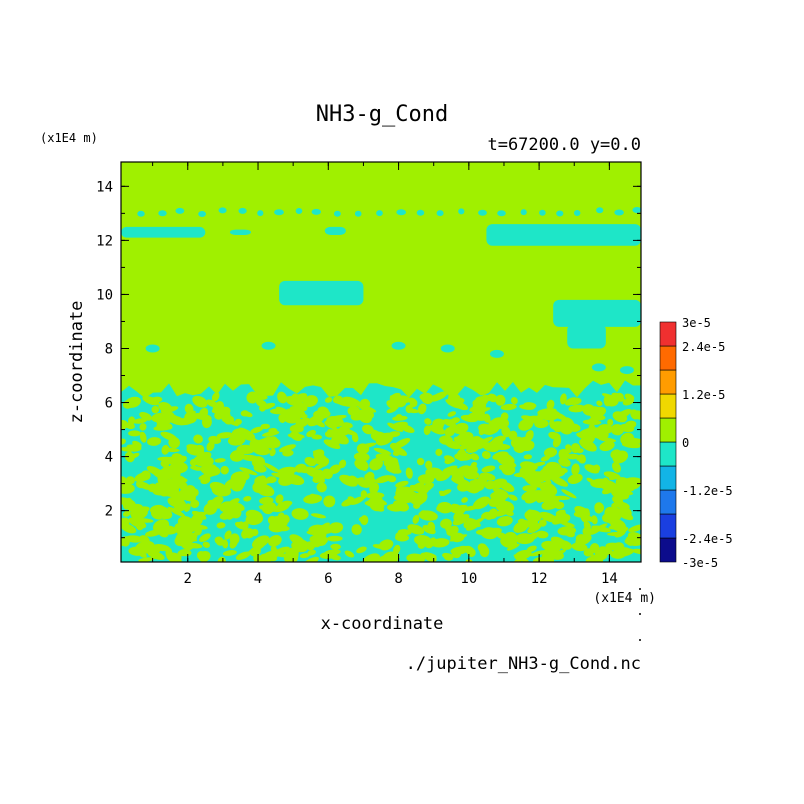 This screenshot has width=804, height=804. What do you see at coordinates (77, 362) in the screenshot?
I see `y-axis-label: z-coordinate` at bounding box center [77, 362].